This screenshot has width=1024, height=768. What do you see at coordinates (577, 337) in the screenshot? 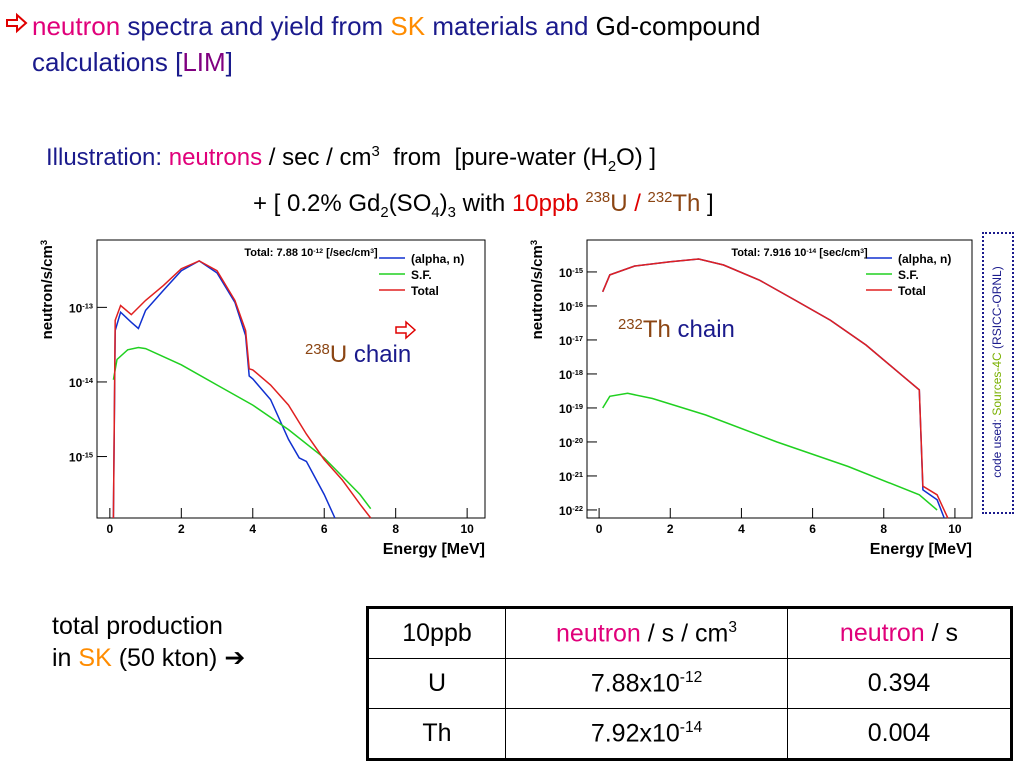
I see `text-part: -17` at bounding box center [577, 337].